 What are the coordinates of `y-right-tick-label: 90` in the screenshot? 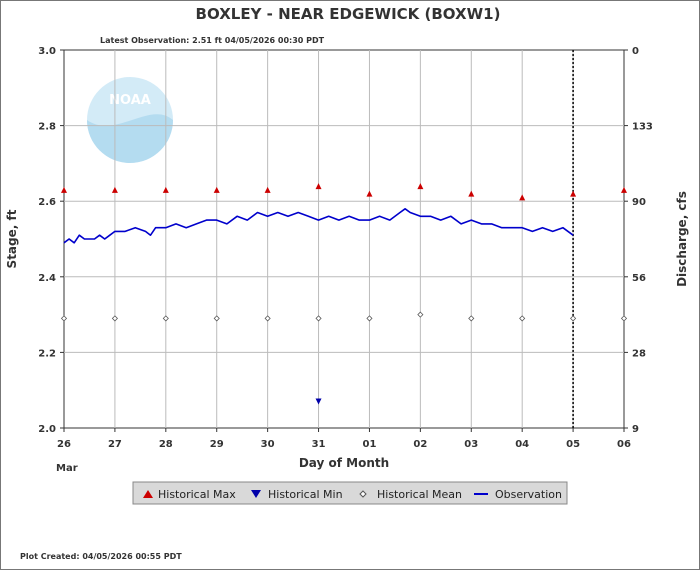 It's located at (639, 202).